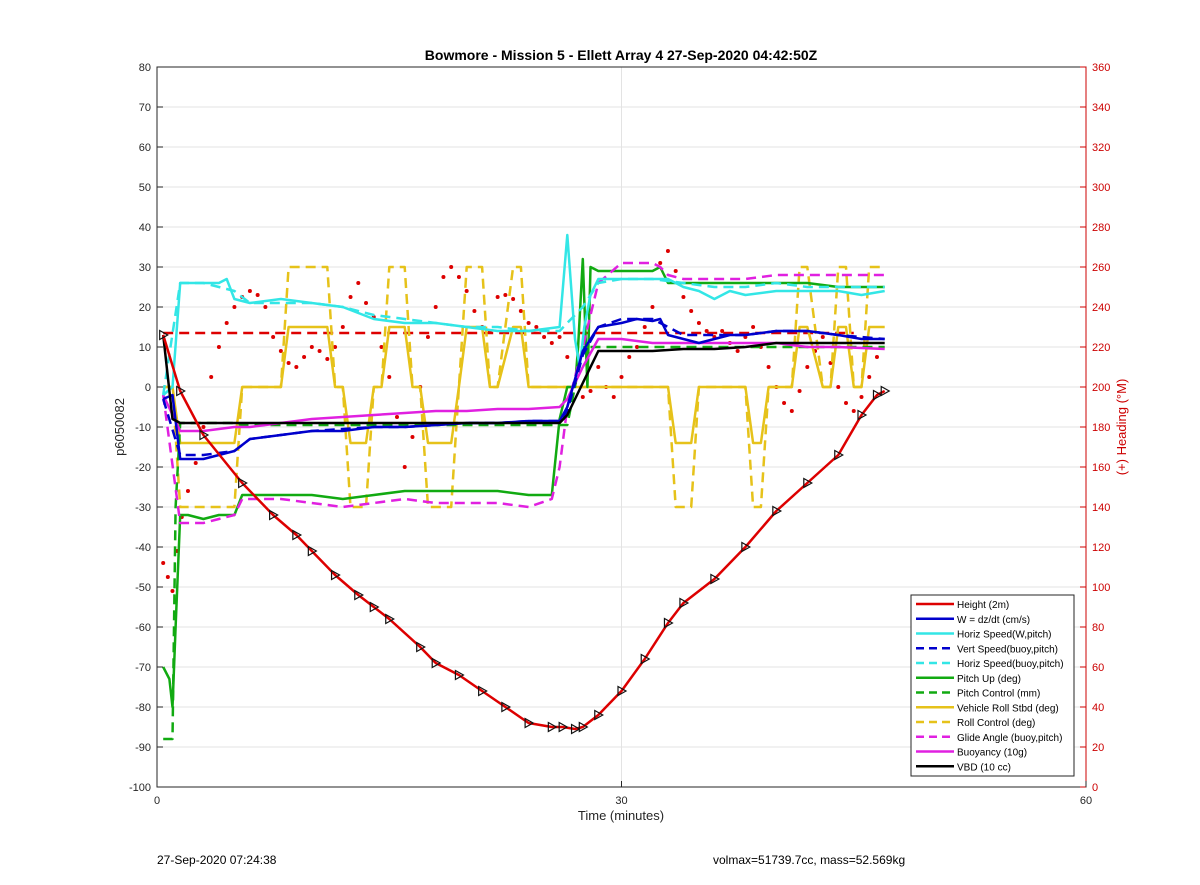  Describe the element at coordinates (621, 801) in the screenshot. I see `x-tick-label: 30` at that location.